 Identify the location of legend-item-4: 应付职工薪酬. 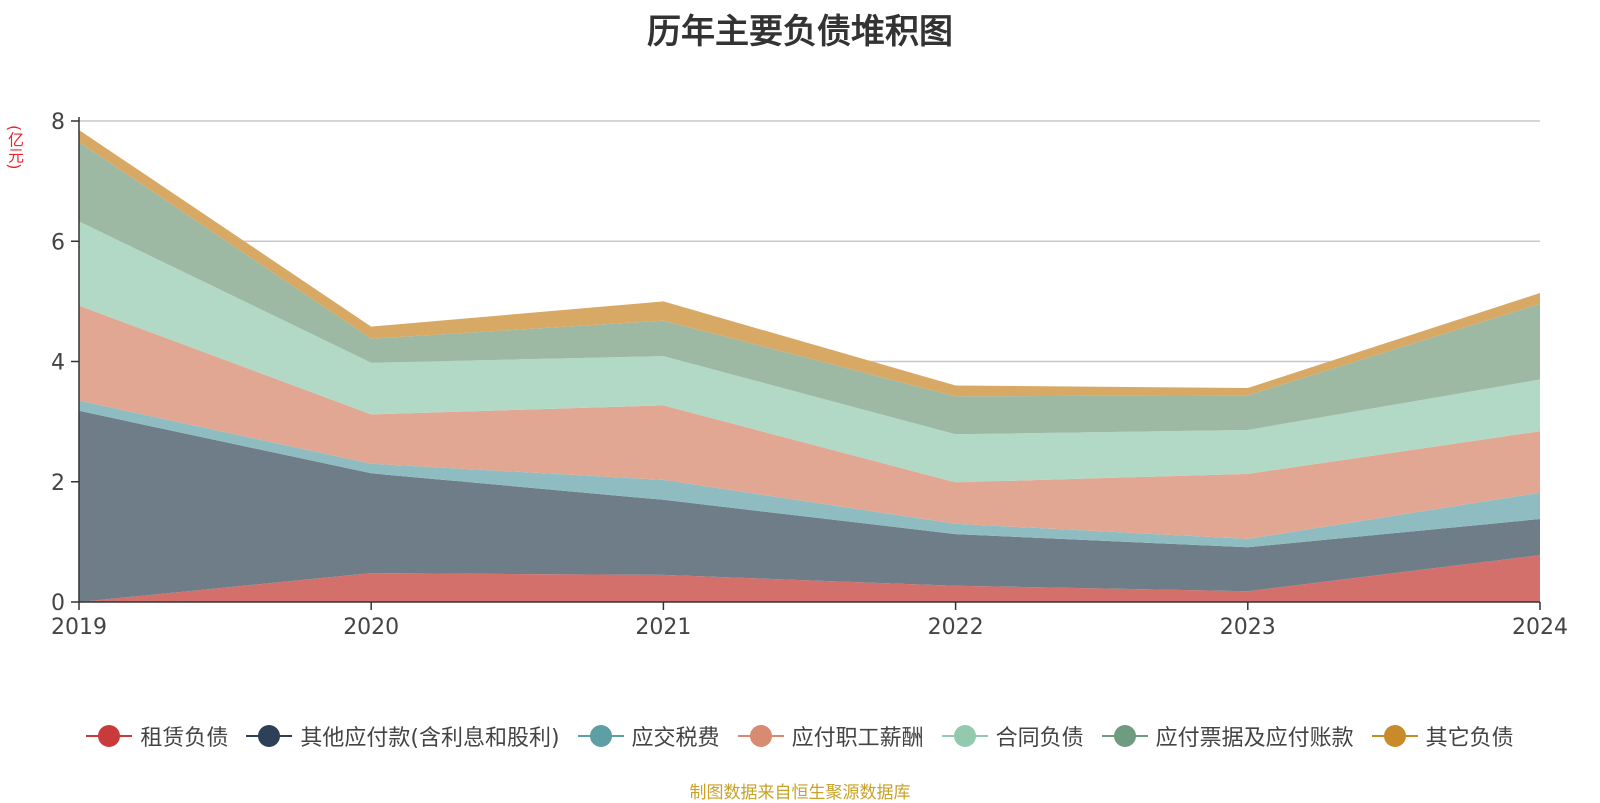
(830, 736).